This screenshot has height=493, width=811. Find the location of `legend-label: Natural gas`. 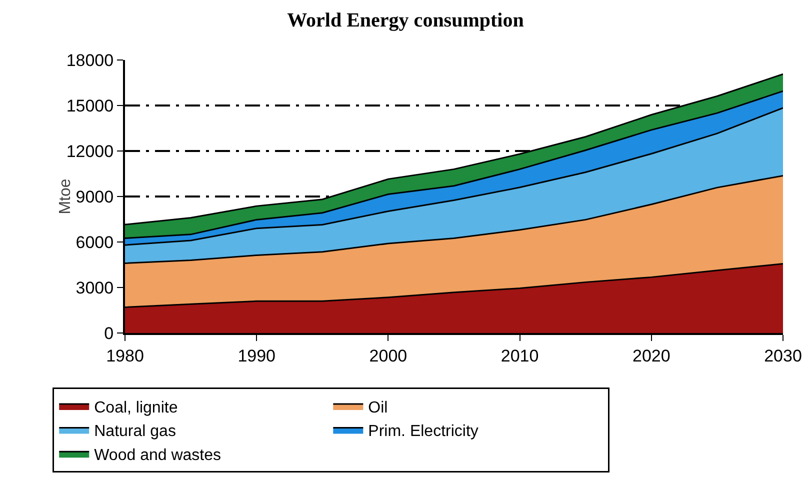

legend-label: Natural gas is located at coordinates (135, 431).